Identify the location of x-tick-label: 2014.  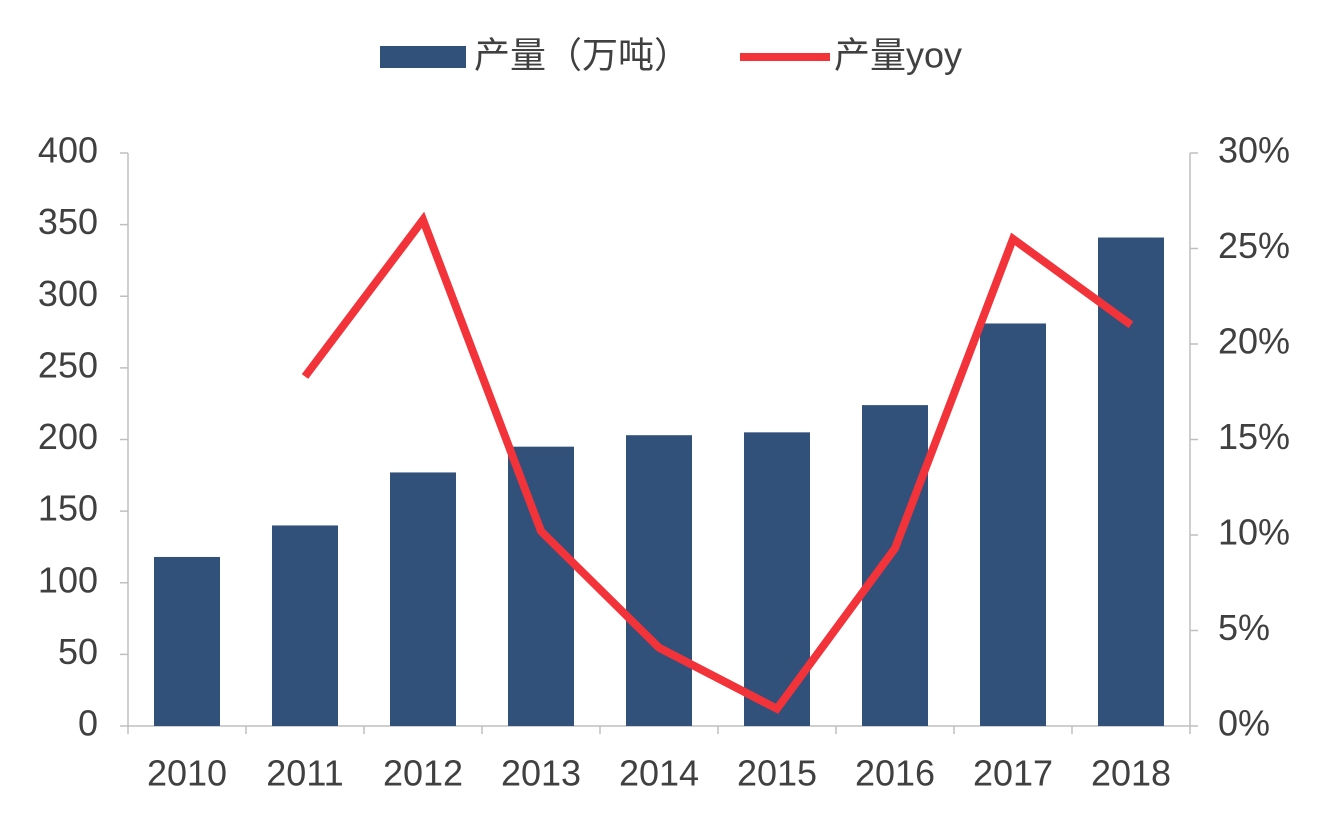
(659, 773).